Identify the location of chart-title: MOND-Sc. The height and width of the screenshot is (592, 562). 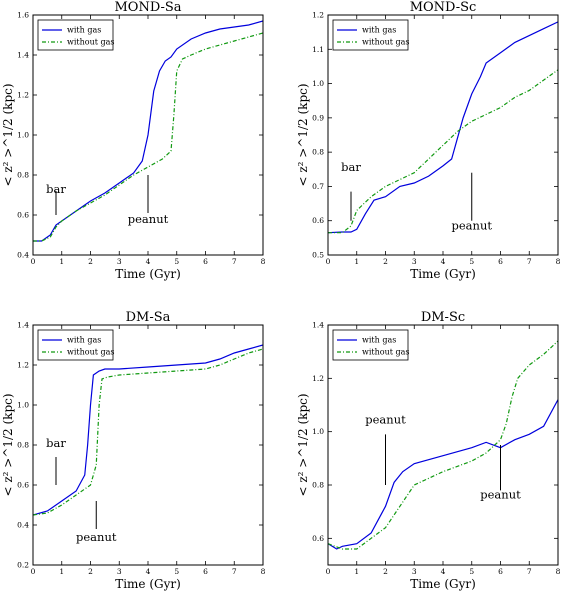
(443, 7).